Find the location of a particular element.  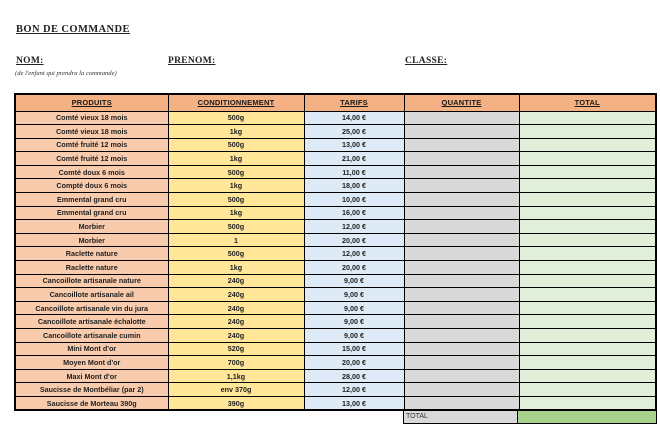

tarif-cell: 10,00 € is located at coordinates (354, 199).